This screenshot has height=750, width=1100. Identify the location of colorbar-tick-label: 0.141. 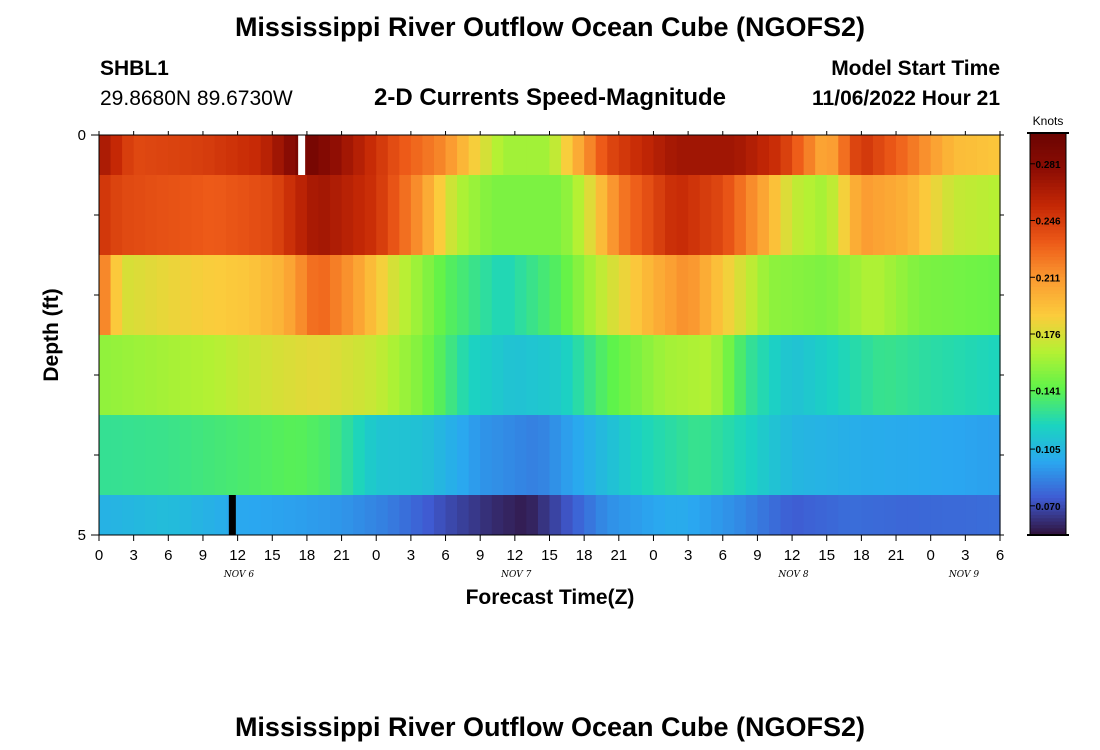
(1047, 392).